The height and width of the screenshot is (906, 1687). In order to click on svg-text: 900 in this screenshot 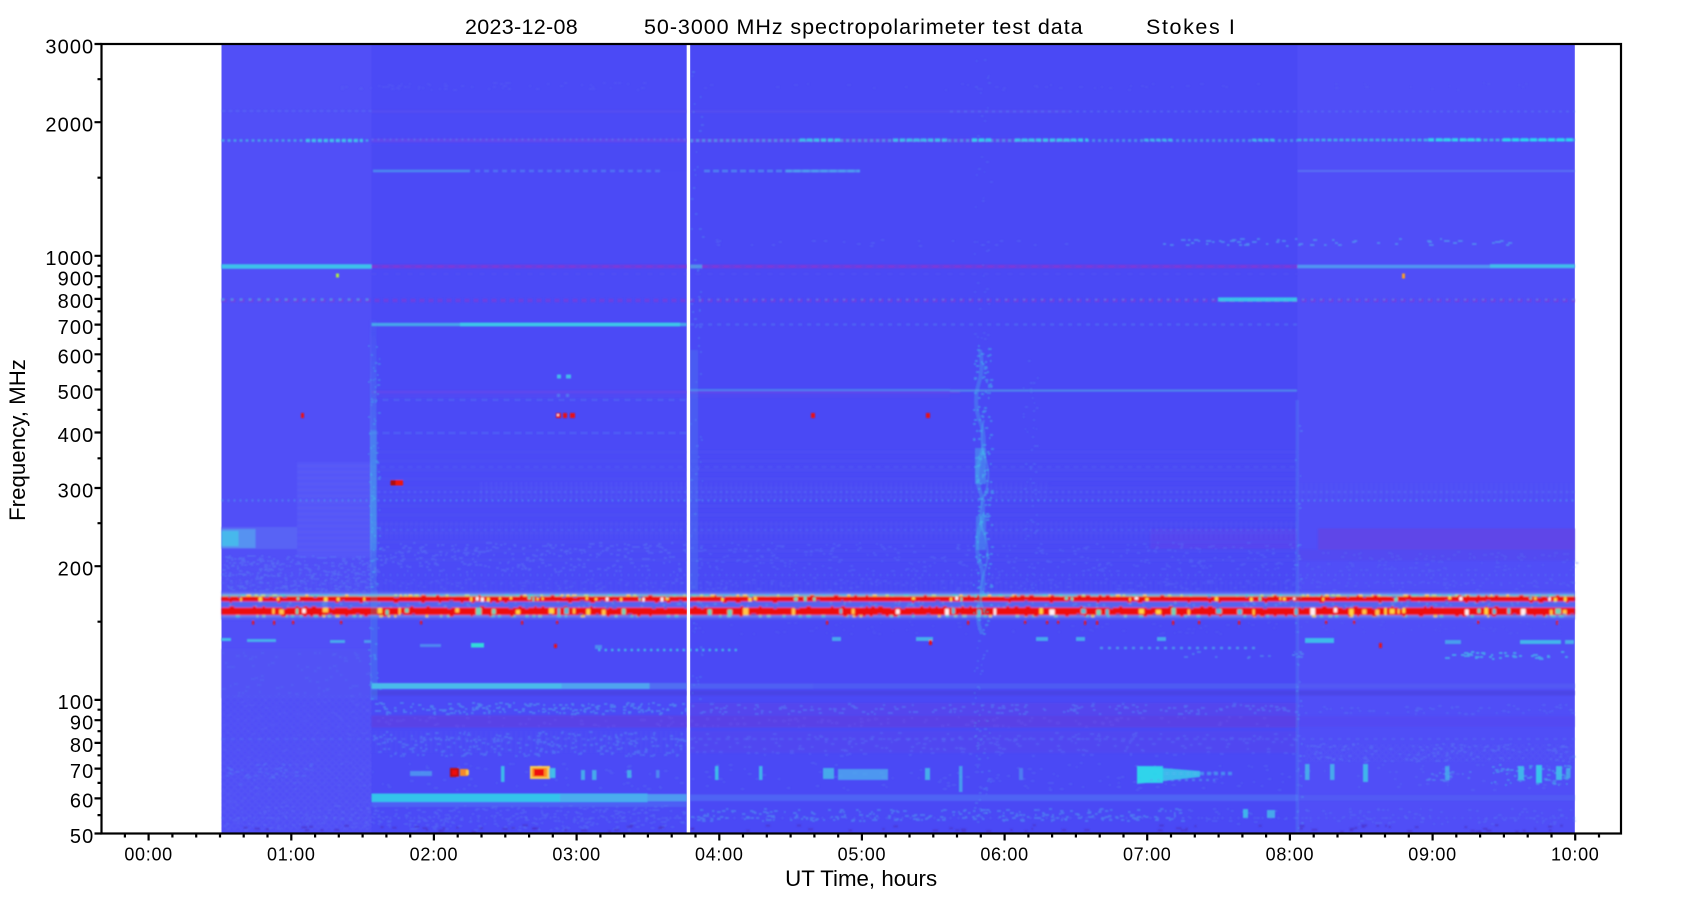, I will do `click(76, 279)`.